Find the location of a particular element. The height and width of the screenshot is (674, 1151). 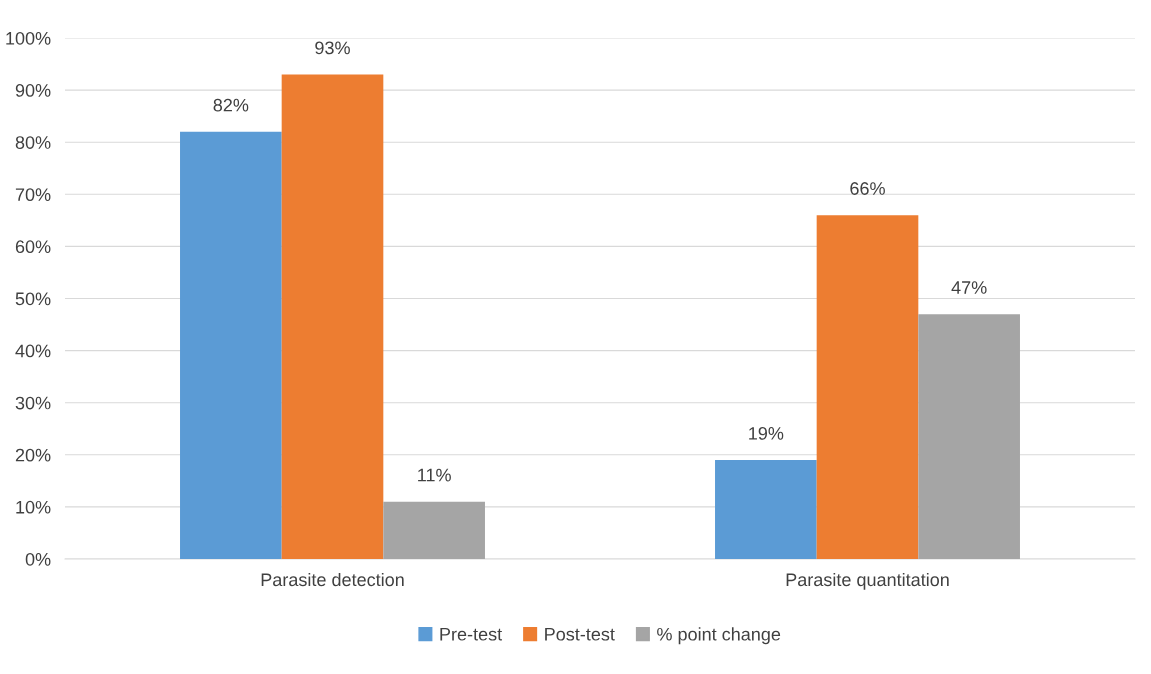

y-tick-label: 90% is located at coordinates (33, 90).